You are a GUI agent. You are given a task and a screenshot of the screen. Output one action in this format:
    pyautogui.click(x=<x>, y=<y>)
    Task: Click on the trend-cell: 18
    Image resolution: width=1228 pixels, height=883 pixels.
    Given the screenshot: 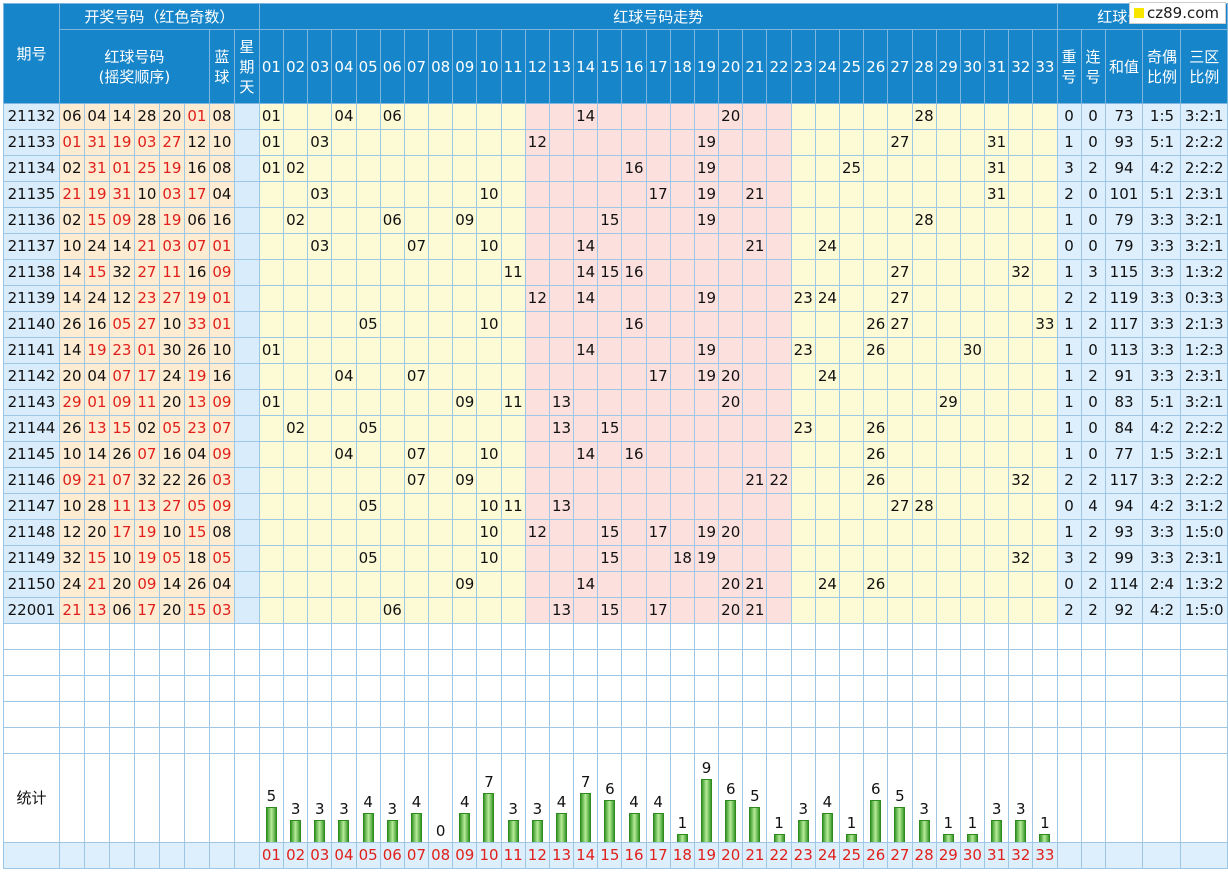 What is the action you would take?
    pyautogui.click(x=682, y=558)
    